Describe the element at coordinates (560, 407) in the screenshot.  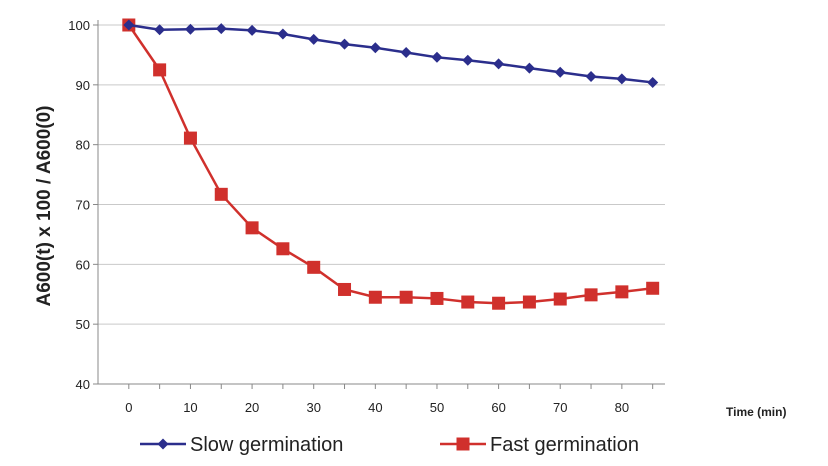
I see `x-tick-label: 70` at that location.